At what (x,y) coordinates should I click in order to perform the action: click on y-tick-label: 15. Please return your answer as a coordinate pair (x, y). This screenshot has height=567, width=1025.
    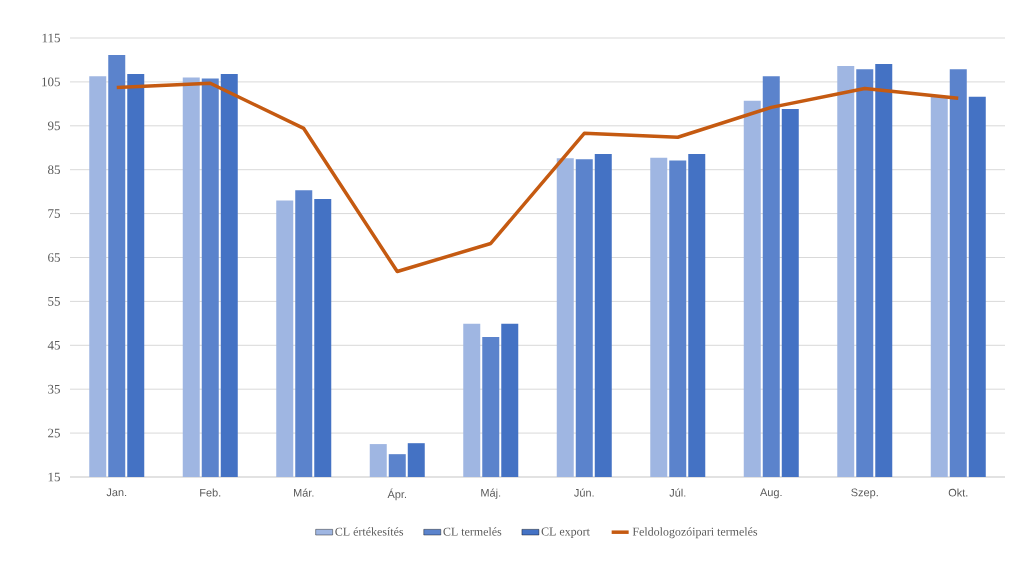
    Looking at the image, I should click on (54, 477).